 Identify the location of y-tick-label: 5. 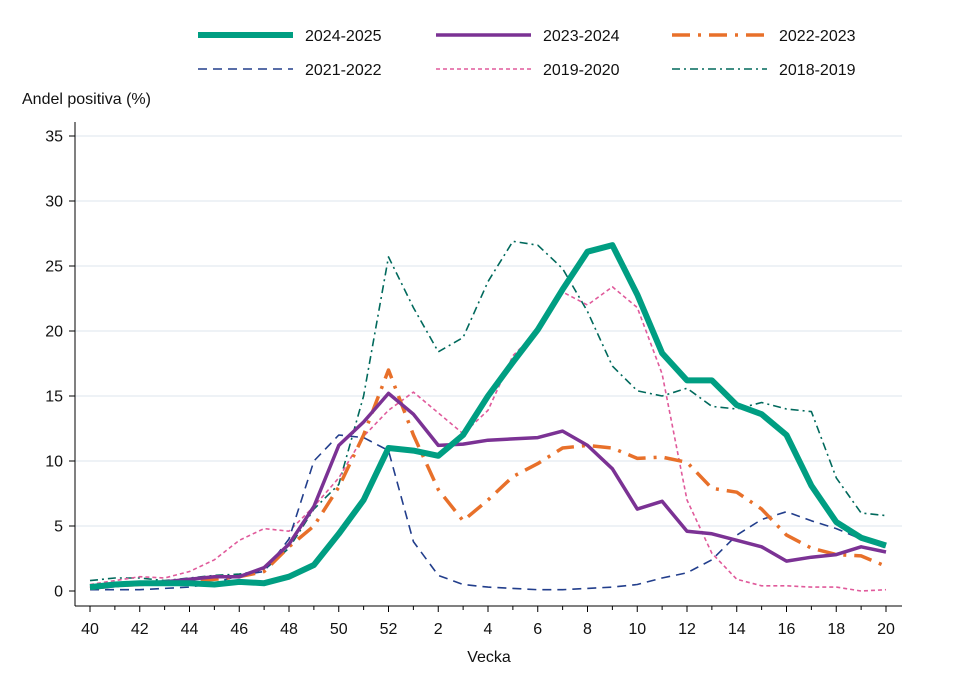
(58, 527).